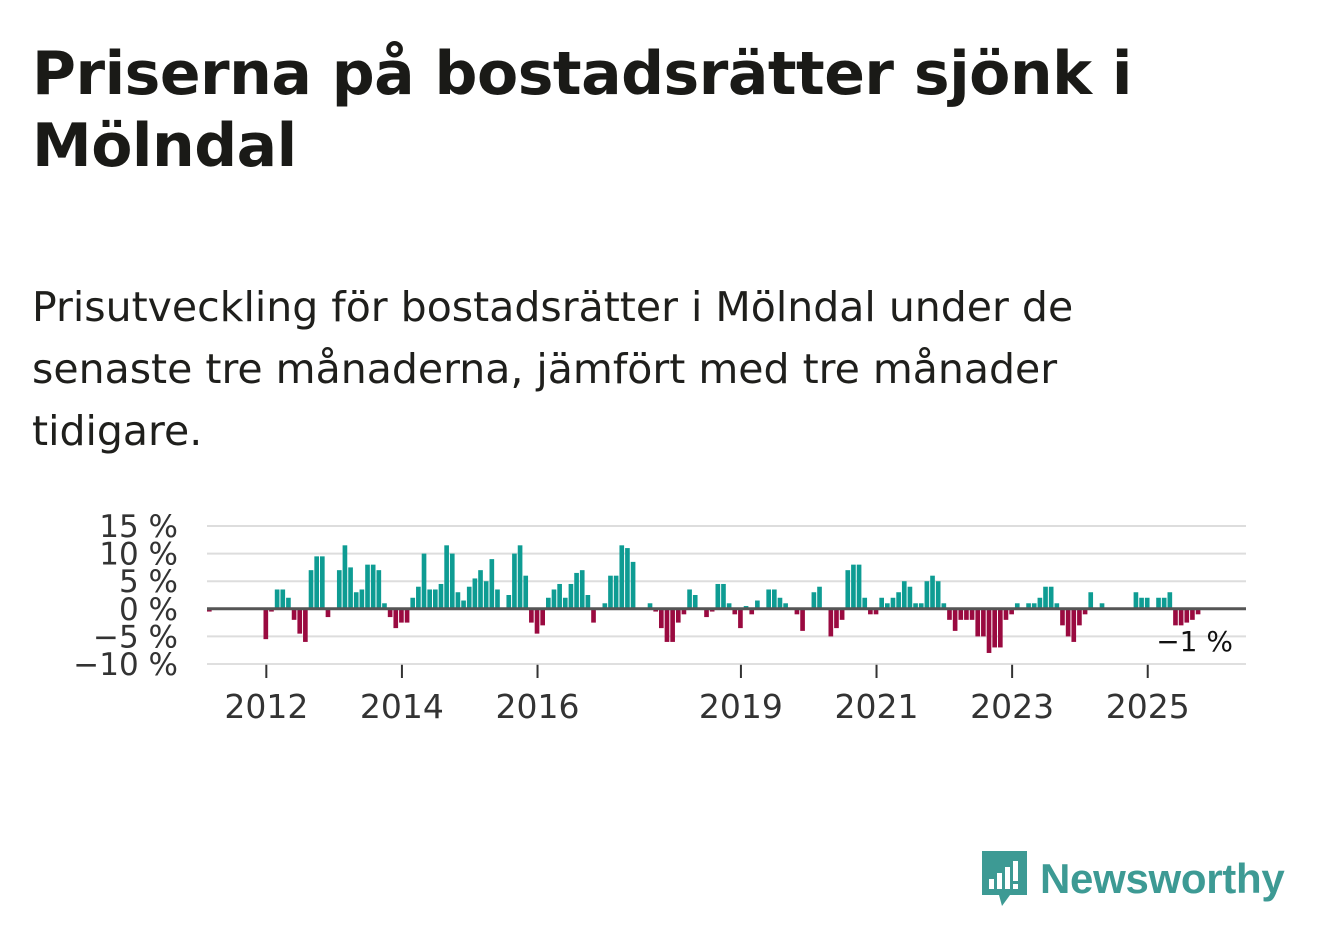 This screenshot has width=1322, height=939. Describe the element at coordinates (125, 596) in the screenshot. I see `y-axis: 15 %10 %5 %0 %−5 %−10 %` at that location.